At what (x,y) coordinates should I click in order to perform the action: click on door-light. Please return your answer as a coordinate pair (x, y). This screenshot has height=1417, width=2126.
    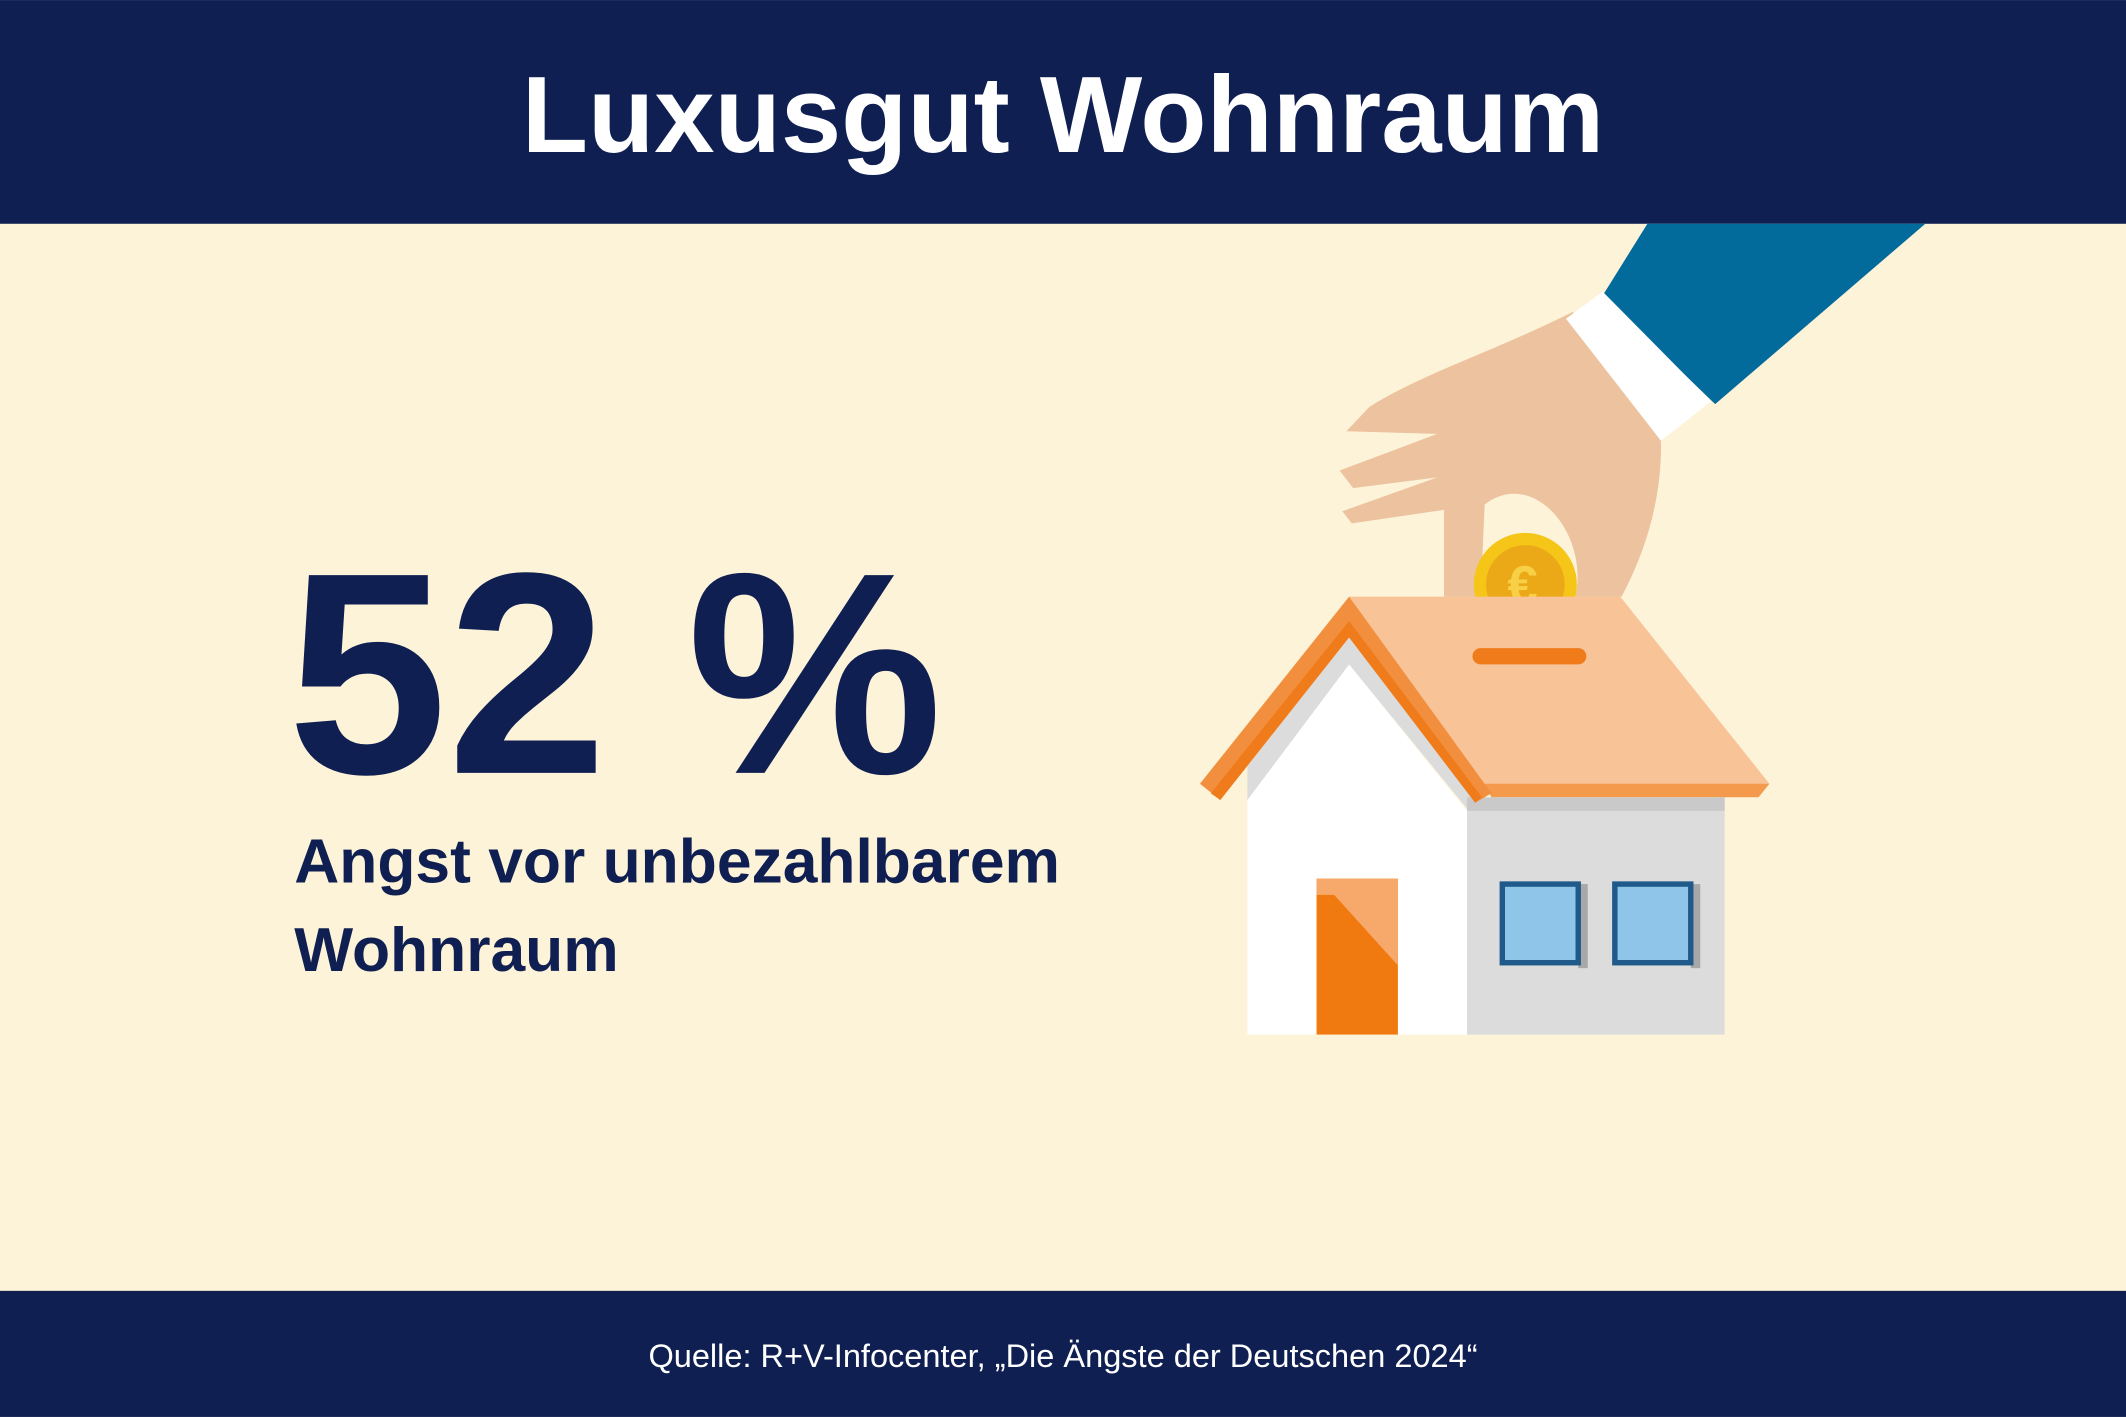
    Looking at the image, I should click on (1357, 922).